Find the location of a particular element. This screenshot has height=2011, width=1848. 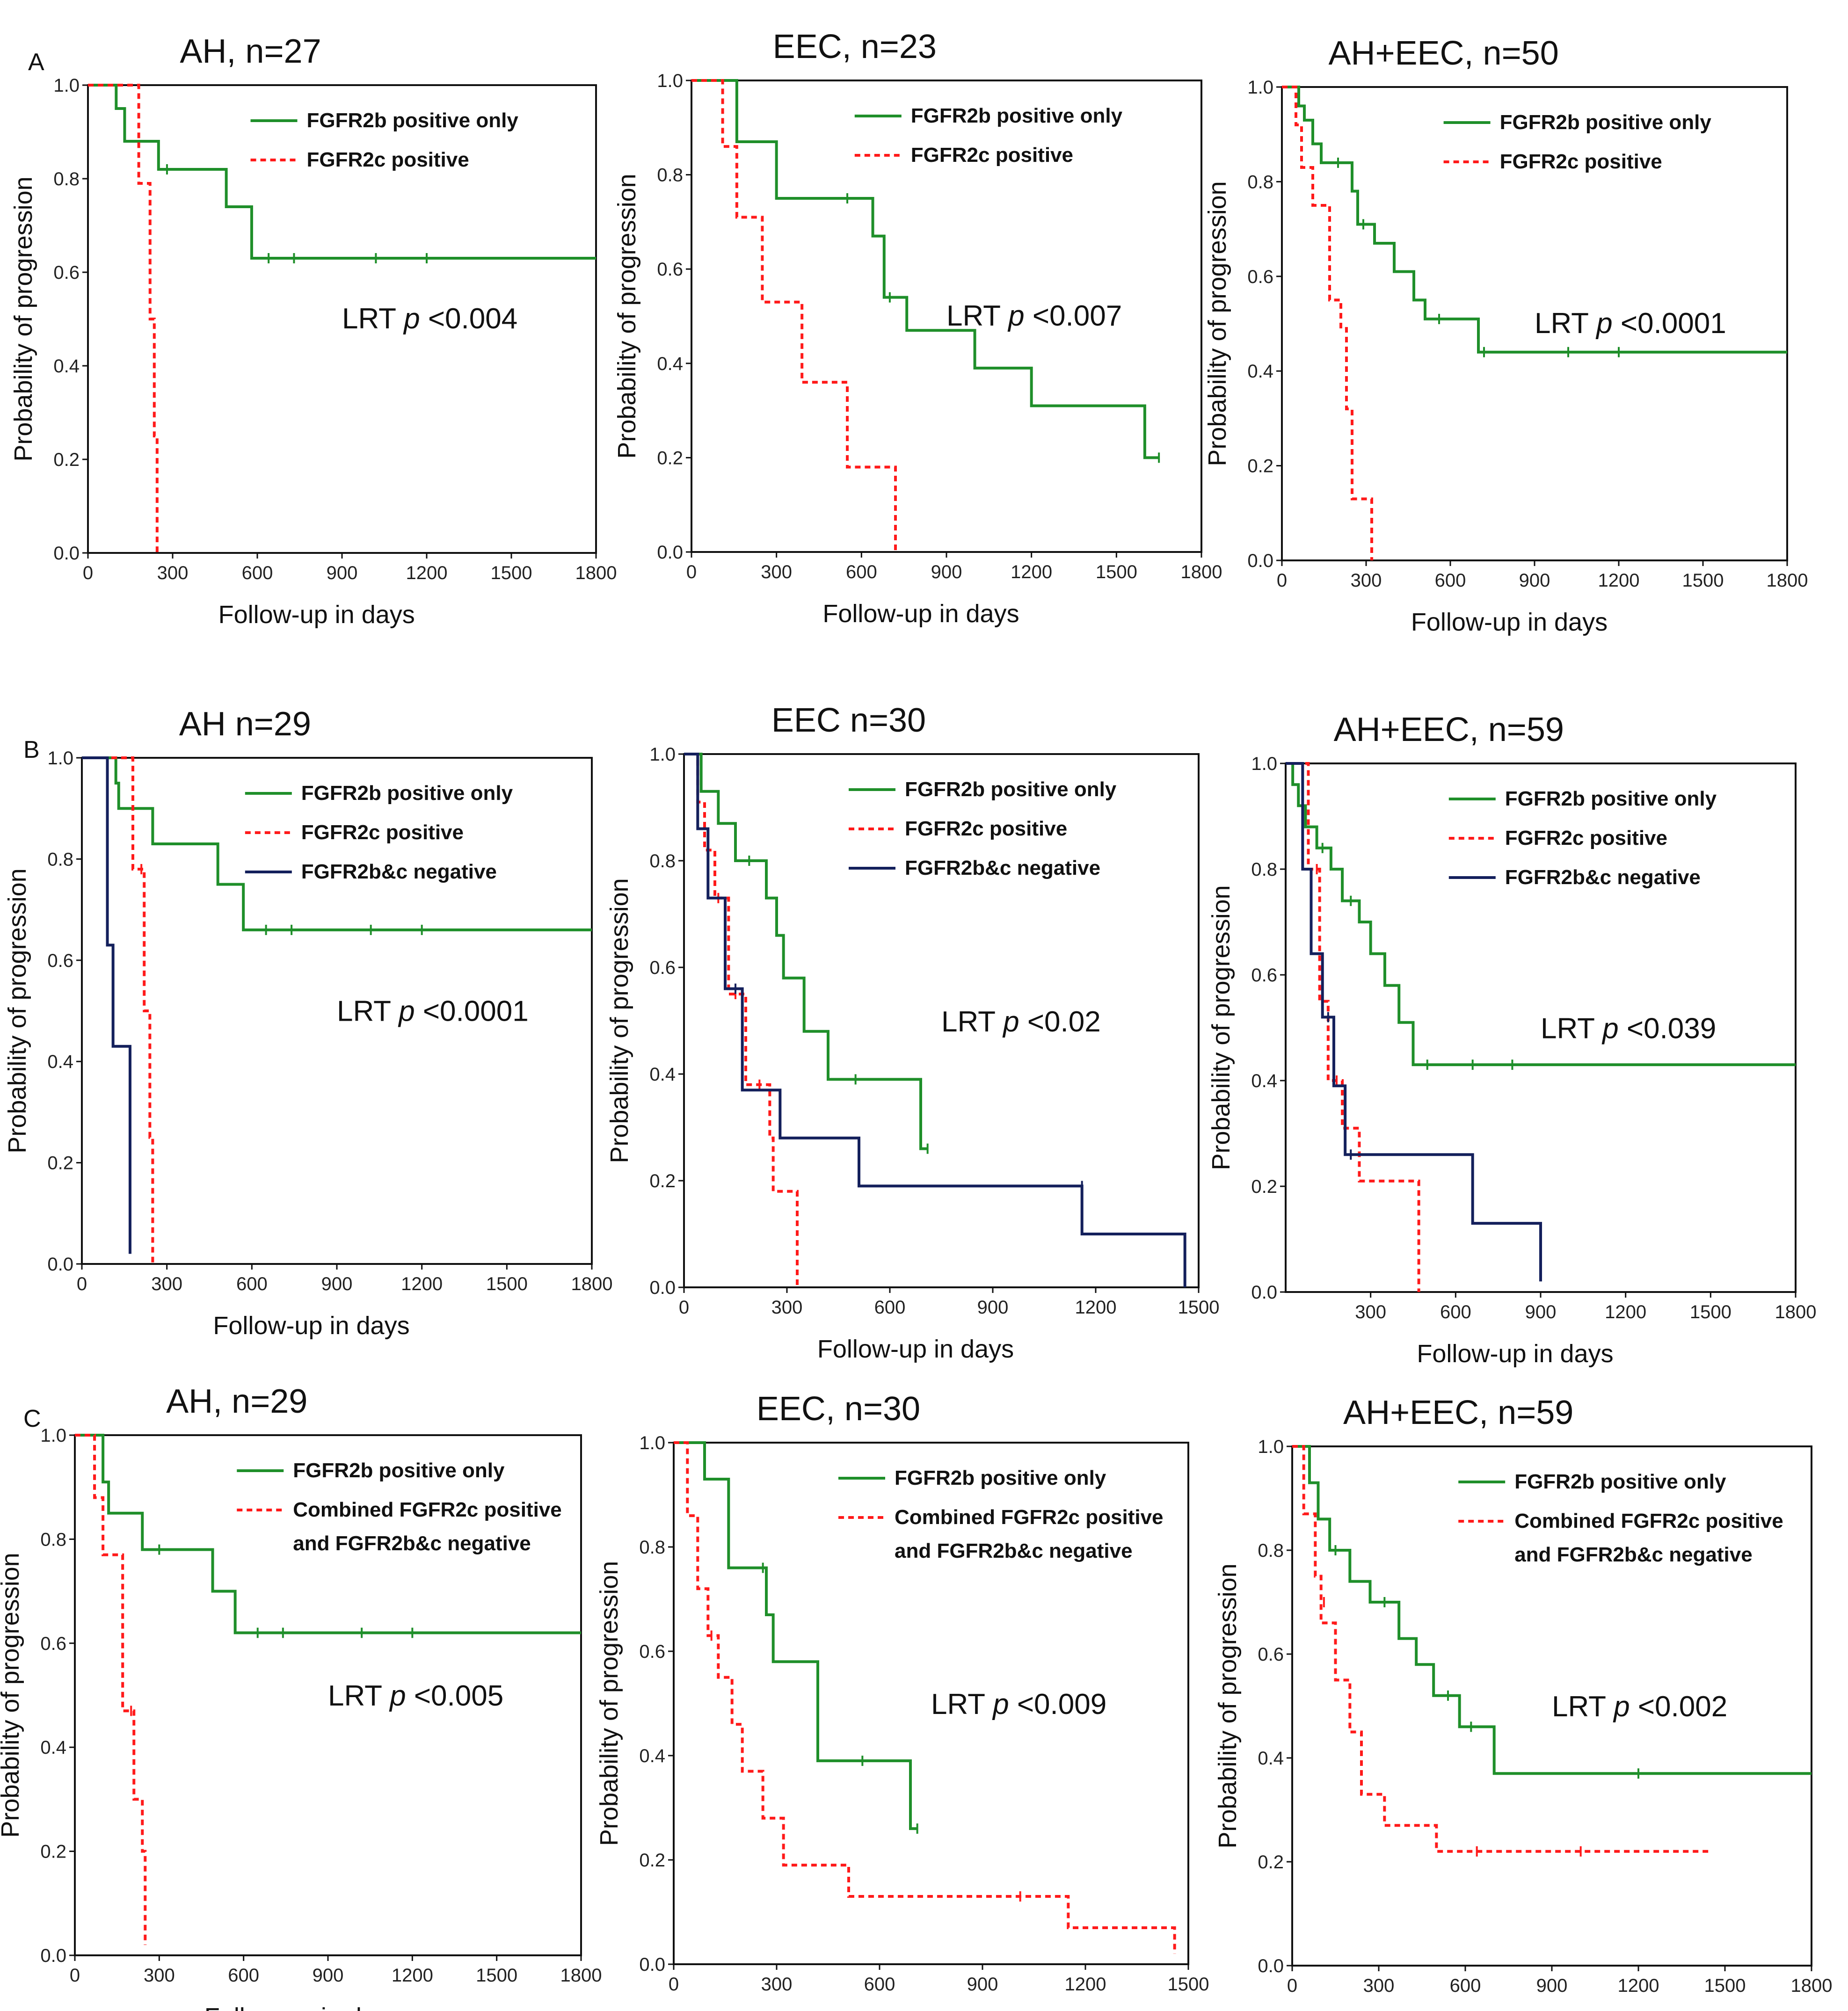

legend-label: FGFR2b&c negative is located at coordinates (1603, 877).